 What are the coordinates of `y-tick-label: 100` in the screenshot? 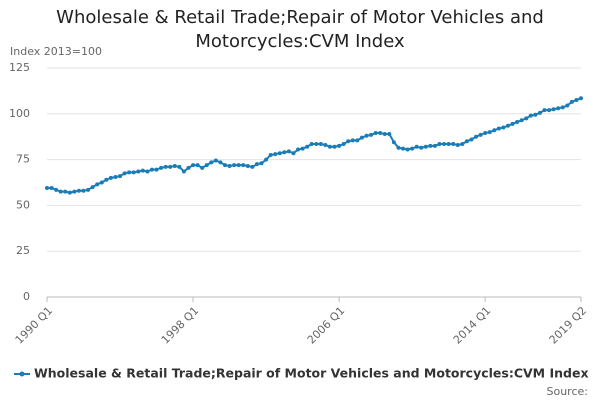 It's located at (19, 113).